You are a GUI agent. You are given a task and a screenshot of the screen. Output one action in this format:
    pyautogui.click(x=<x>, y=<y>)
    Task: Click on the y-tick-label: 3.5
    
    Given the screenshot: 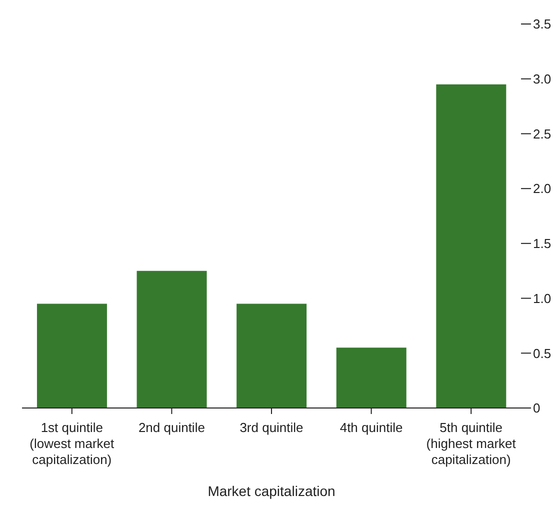 What is the action you would take?
    pyautogui.click(x=542, y=24)
    